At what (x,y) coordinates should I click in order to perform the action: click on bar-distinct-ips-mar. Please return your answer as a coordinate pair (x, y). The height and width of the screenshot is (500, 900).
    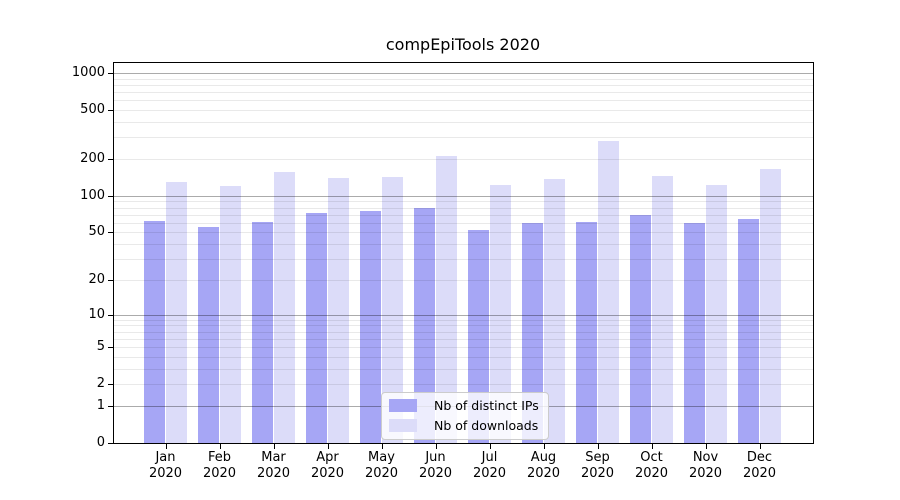
    Looking at the image, I should click on (262, 332).